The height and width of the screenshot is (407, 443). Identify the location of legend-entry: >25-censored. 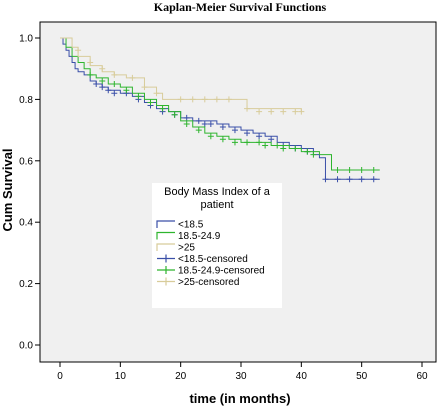
(198, 282).